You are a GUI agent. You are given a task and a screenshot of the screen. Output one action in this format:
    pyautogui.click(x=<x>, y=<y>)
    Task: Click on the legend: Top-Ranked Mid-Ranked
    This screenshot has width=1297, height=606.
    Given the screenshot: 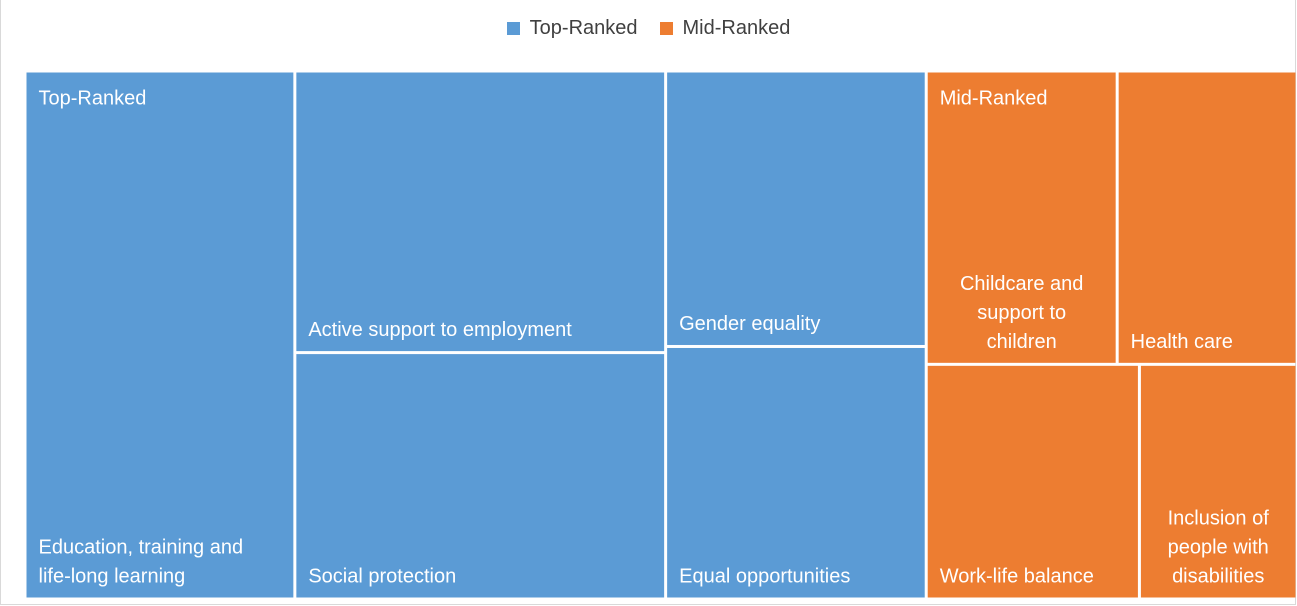 What is the action you would take?
    pyautogui.click(x=648, y=28)
    